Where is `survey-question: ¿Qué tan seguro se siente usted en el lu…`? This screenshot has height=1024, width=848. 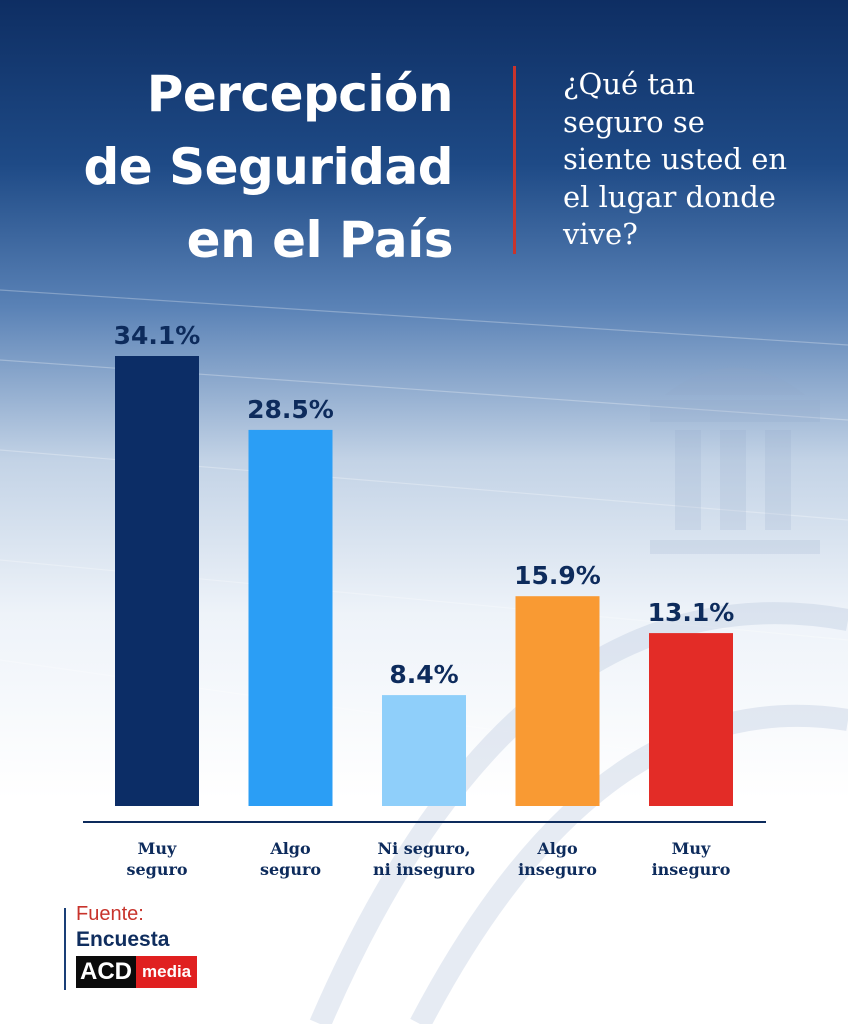
survey-question: ¿Qué tan seguro se siente usted en el lu… is located at coordinates (698, 160).